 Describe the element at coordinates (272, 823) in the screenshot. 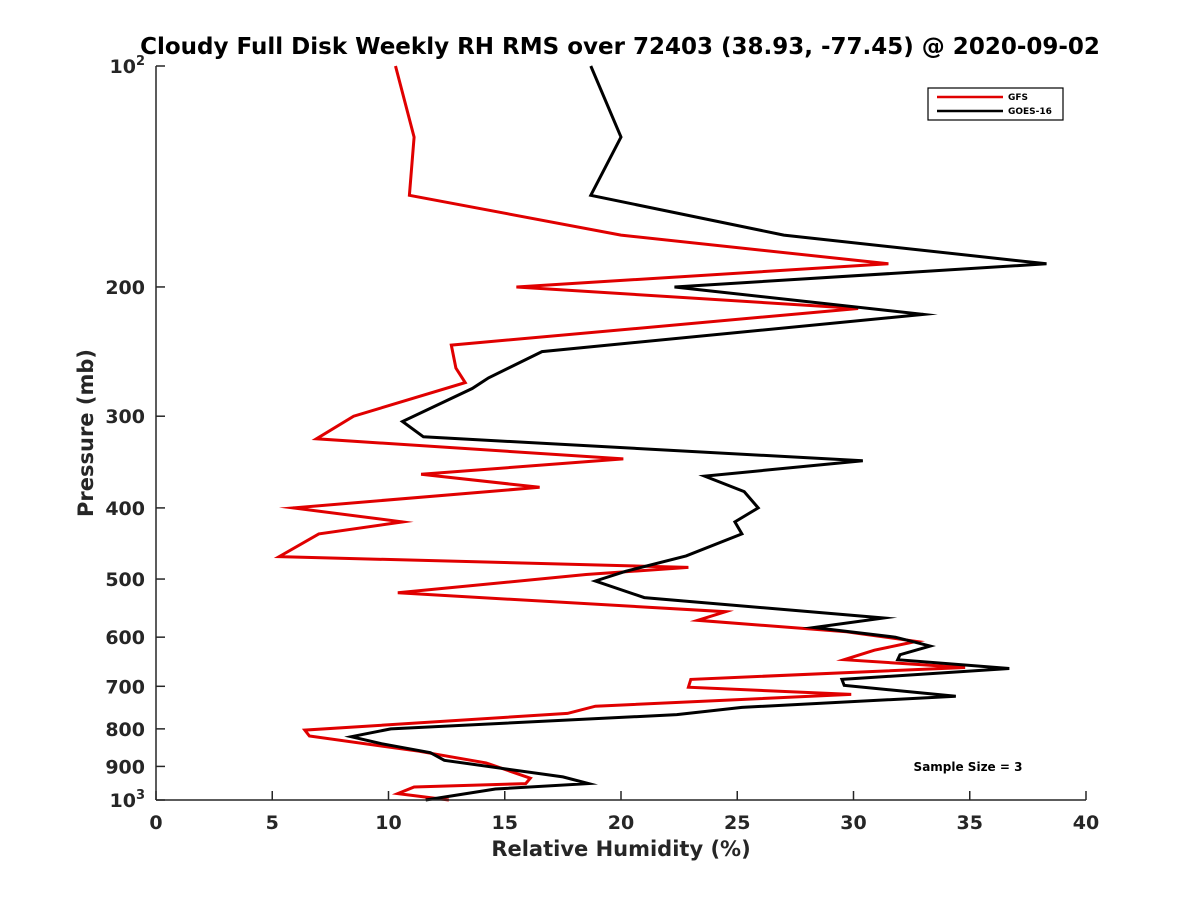

I see `x-tick-label: 5` at that location.